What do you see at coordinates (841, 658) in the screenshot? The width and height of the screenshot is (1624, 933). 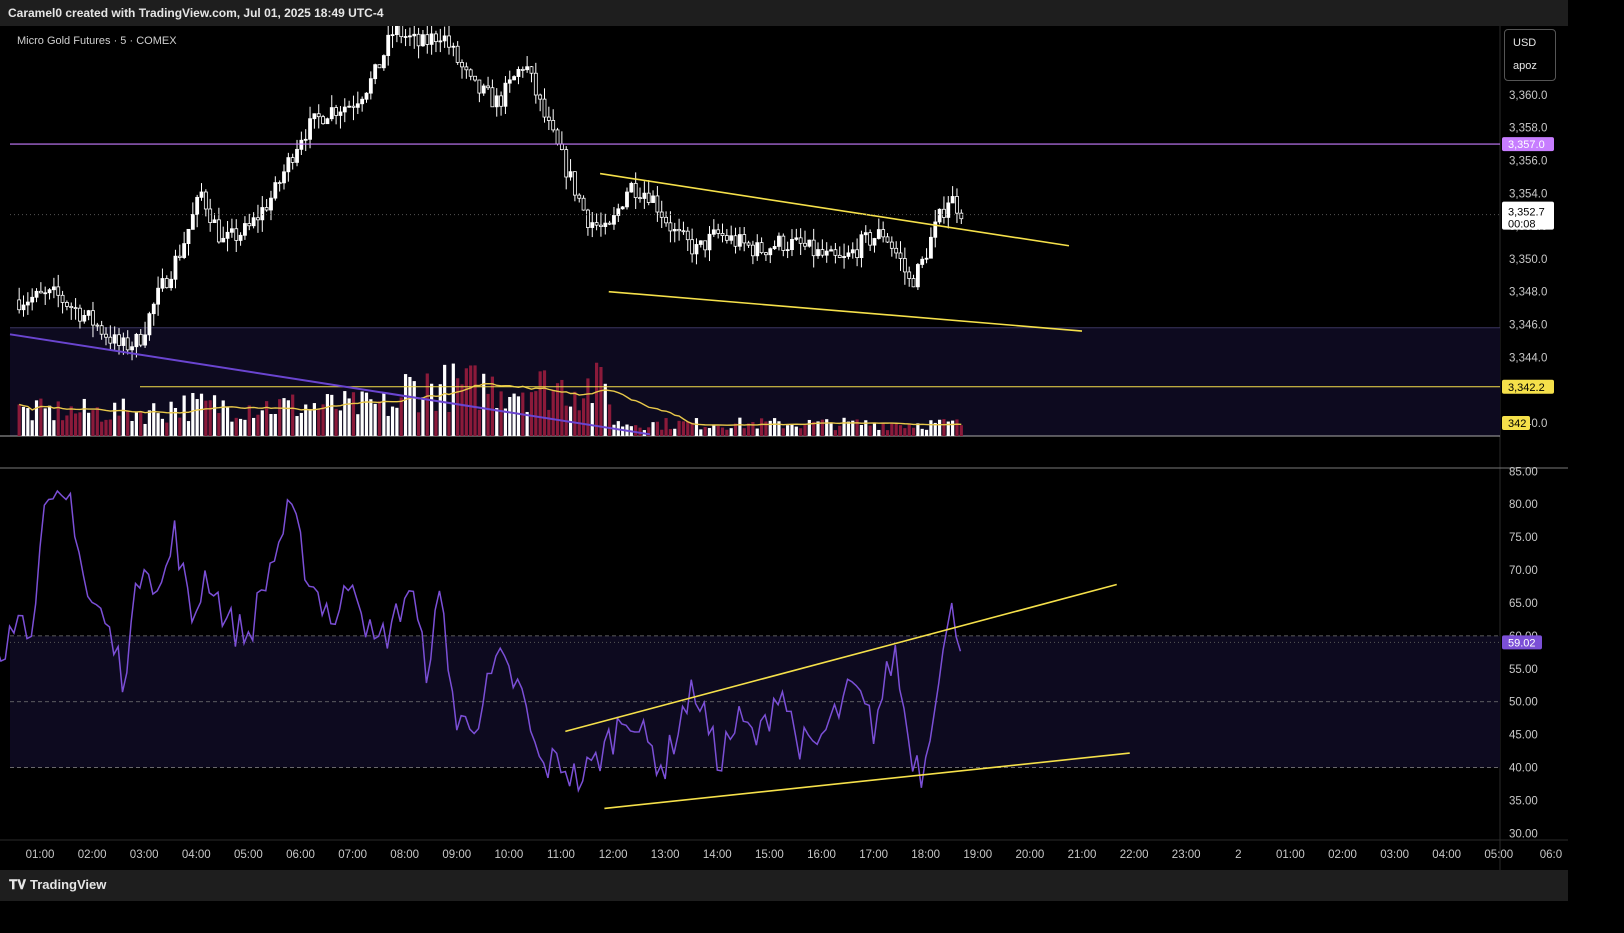 I see `rsi-channel-upper-line` at bounding box center [841, 658].